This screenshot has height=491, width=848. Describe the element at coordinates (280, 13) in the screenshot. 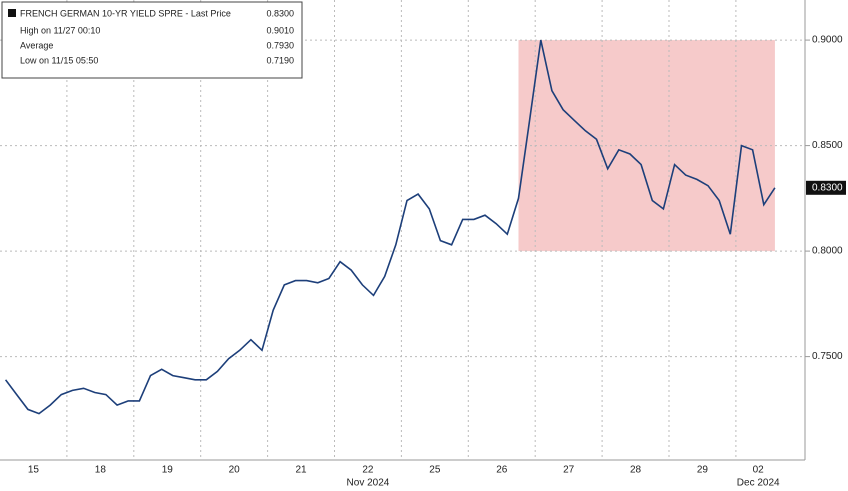

I see `legend-value: 0.8300` at that location.